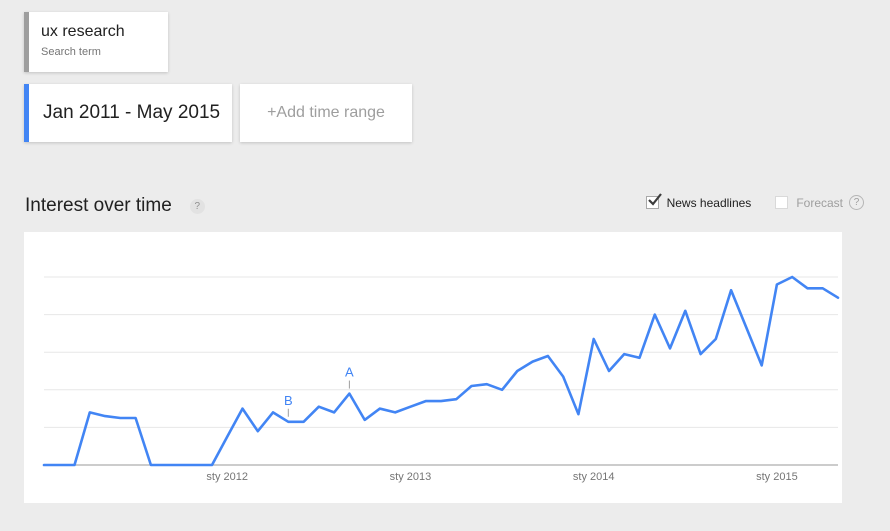  I want to click on chart-controls: News headlines Forecast ?, so click(754, 201).